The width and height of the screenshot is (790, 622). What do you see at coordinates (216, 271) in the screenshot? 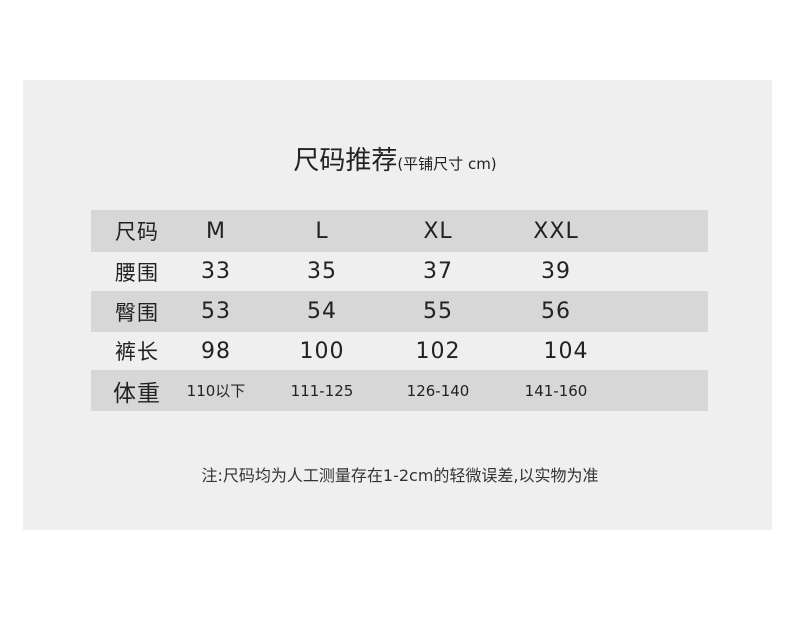
I see `table-cell: 33` at bounding box center [216, 271].